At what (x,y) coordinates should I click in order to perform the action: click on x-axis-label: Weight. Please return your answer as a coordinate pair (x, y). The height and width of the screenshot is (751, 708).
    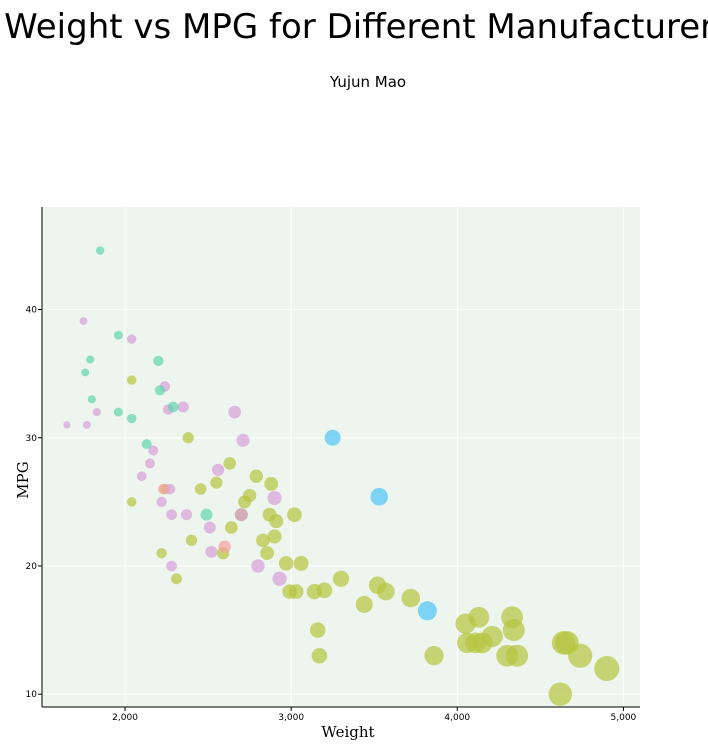
    Looking at the image, I should click on (347, 732).